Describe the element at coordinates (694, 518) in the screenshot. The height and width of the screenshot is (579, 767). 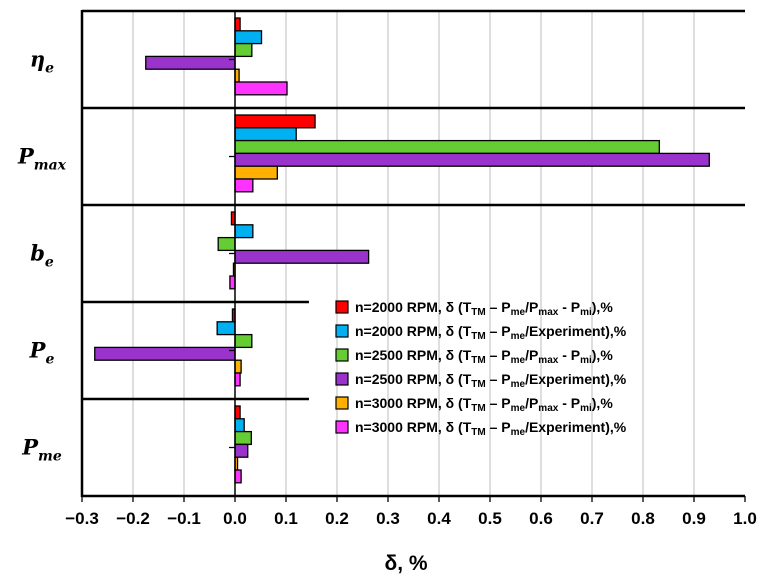
I see `x-tick-label: 0.9` at that location.